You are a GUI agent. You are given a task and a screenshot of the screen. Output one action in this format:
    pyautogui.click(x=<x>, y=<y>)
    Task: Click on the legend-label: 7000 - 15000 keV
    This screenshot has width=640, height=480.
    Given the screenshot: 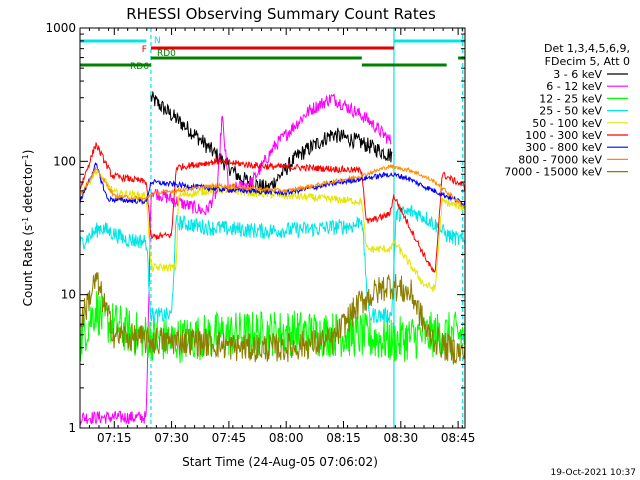 What is the action you would take?
    pyautogui.click(x=553, y=172)
    